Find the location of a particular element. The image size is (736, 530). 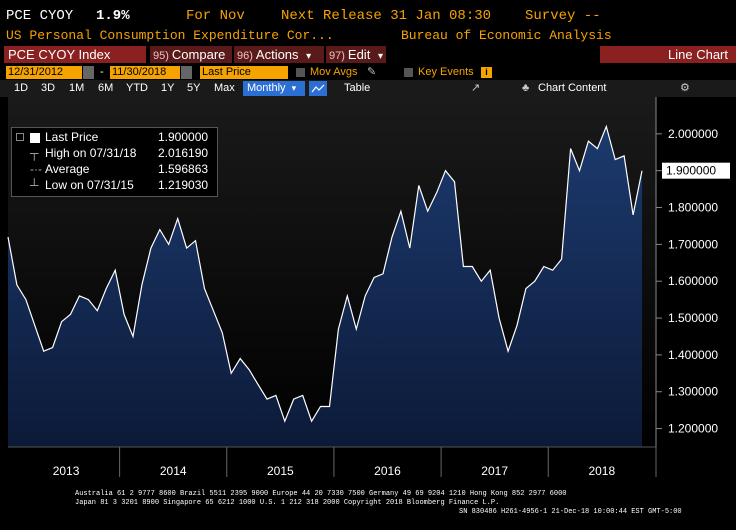

gear-icon: ⚙ is located at coordinates (685, 88).